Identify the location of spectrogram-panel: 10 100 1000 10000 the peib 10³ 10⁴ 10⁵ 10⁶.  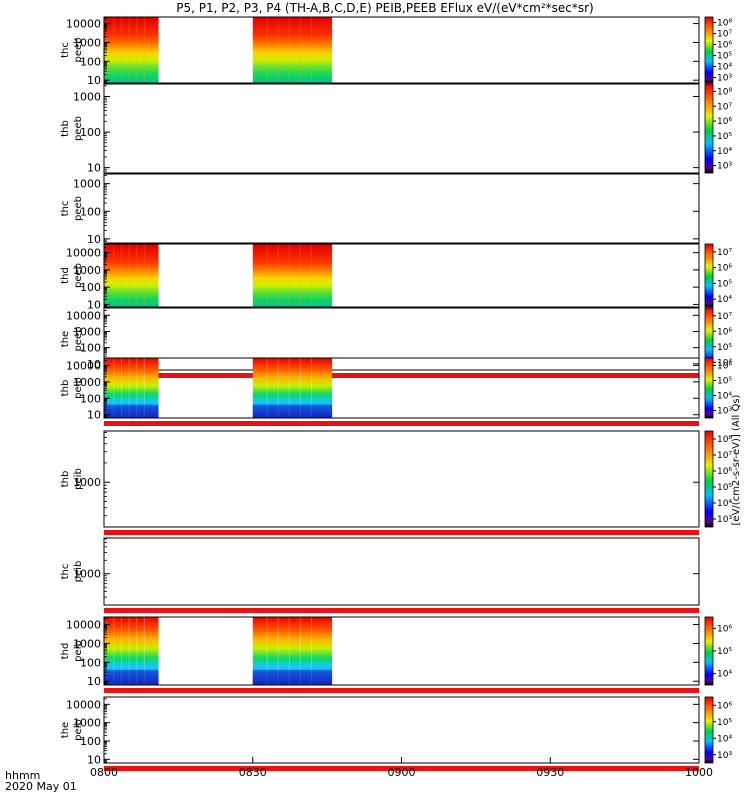
(396, 733).